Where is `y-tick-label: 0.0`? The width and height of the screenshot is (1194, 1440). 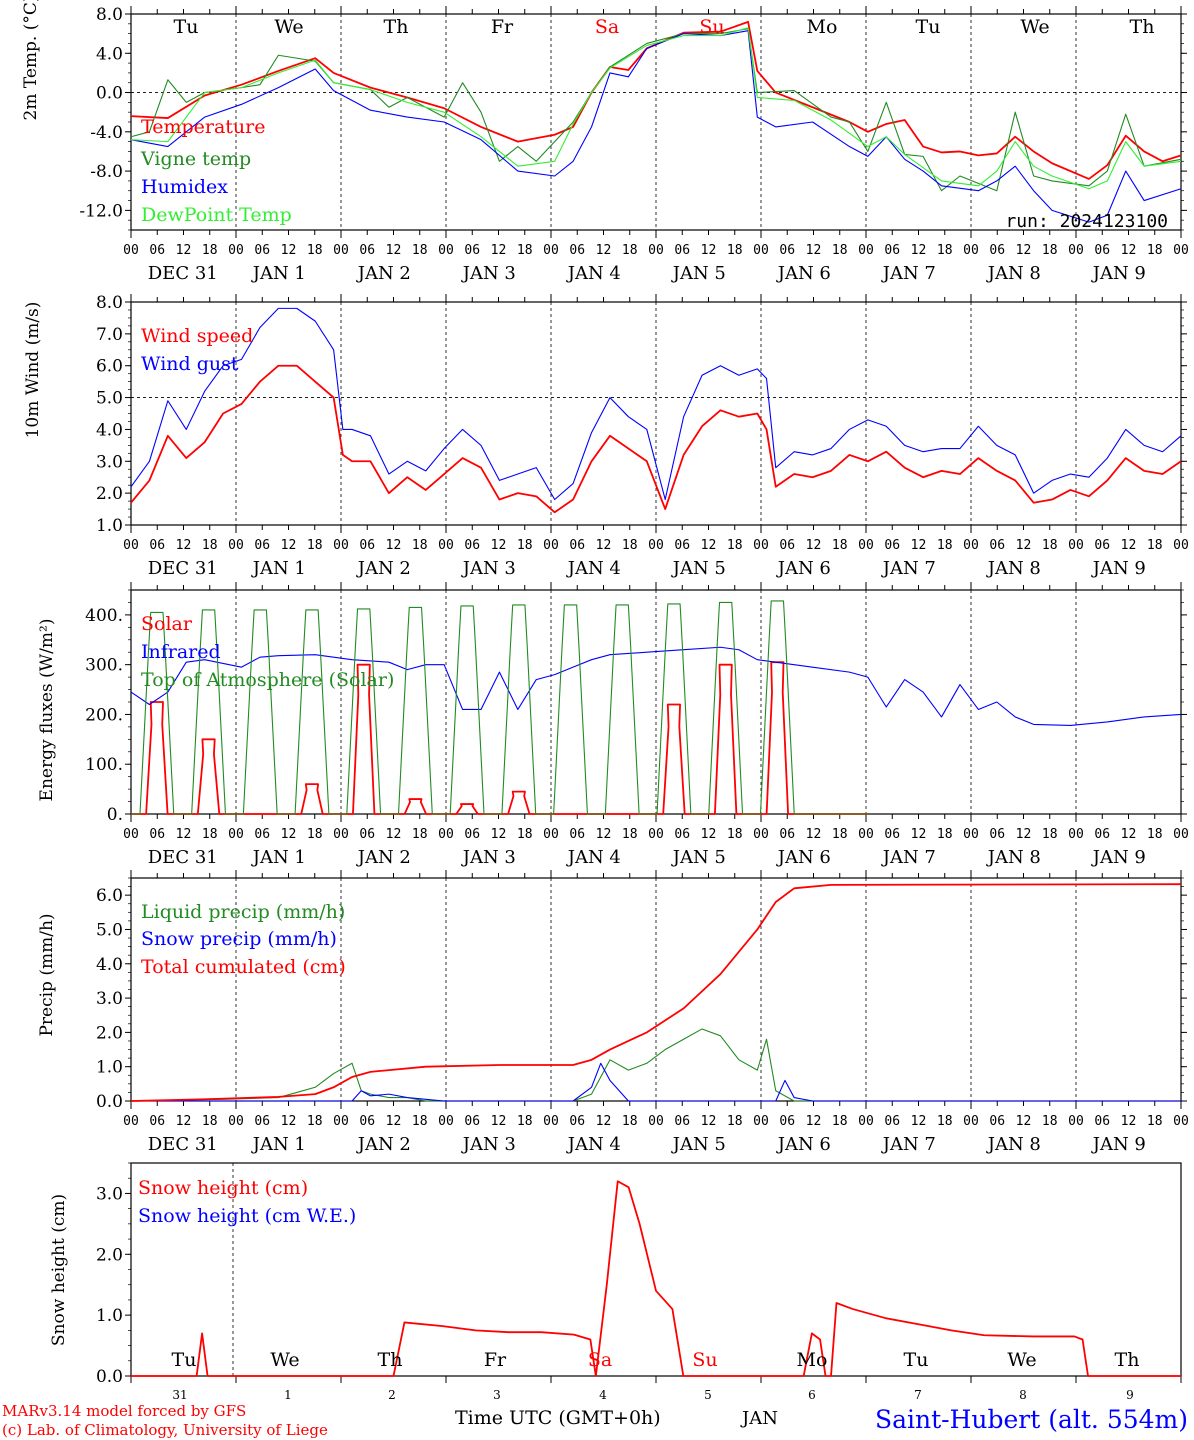 y-tick-label: 0.0 is located at coordinates (109, 1102).